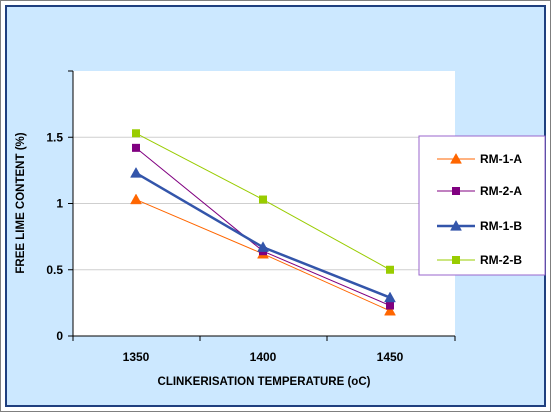  I want to click on legend-label: RM-2-A, so click(501, 191).